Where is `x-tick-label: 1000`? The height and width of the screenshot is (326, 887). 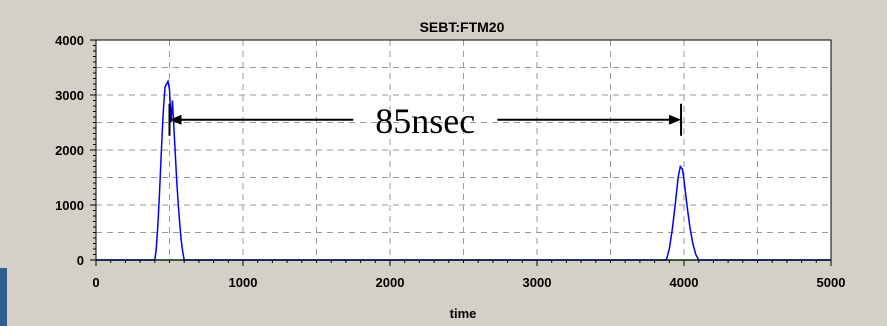 x-tick-label: 1000 is located at coordinates (243, 282).